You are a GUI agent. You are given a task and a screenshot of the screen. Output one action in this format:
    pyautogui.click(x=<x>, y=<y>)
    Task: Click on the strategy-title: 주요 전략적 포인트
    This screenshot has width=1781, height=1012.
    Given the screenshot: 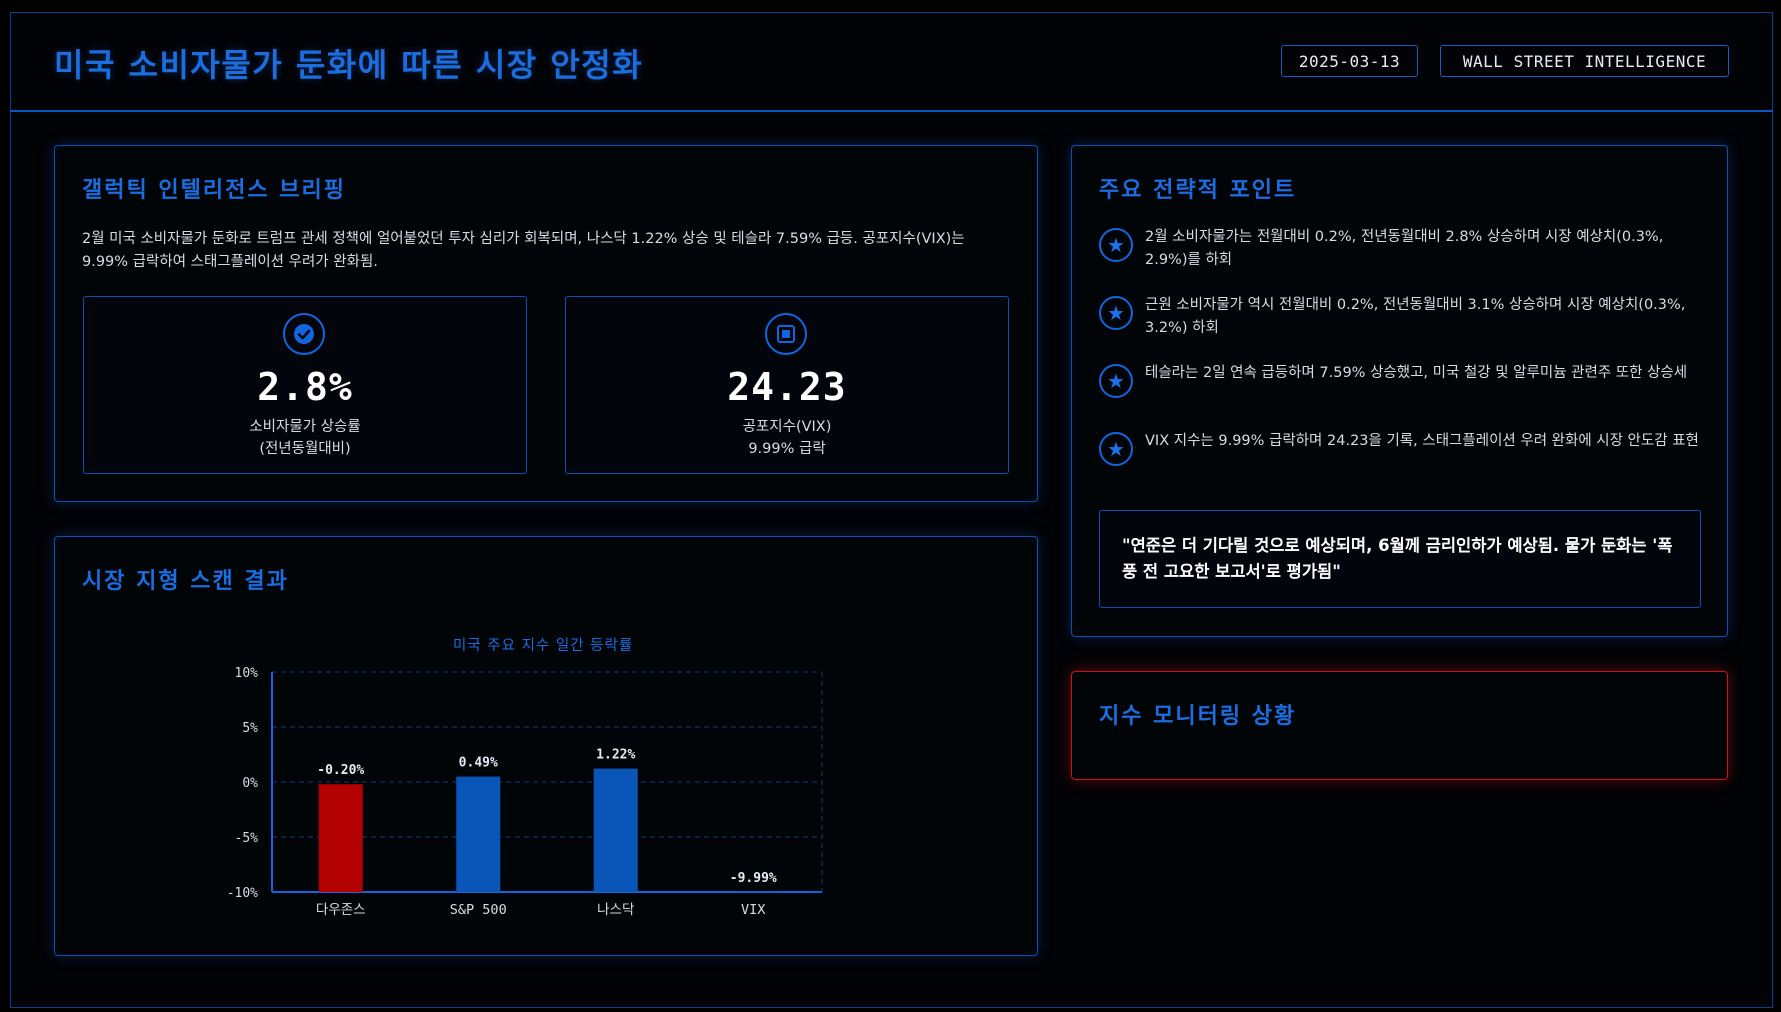 What is the action you would take?
    pyautogui.click(x=1198, y=190)
    